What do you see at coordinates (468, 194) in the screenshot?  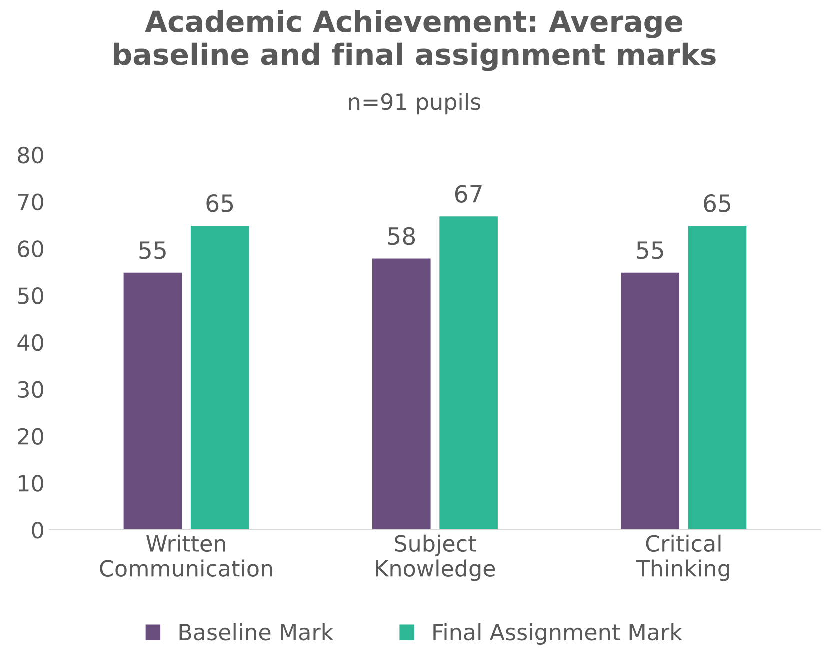 I see `data-label: 67` at bounding box center [468, 194].